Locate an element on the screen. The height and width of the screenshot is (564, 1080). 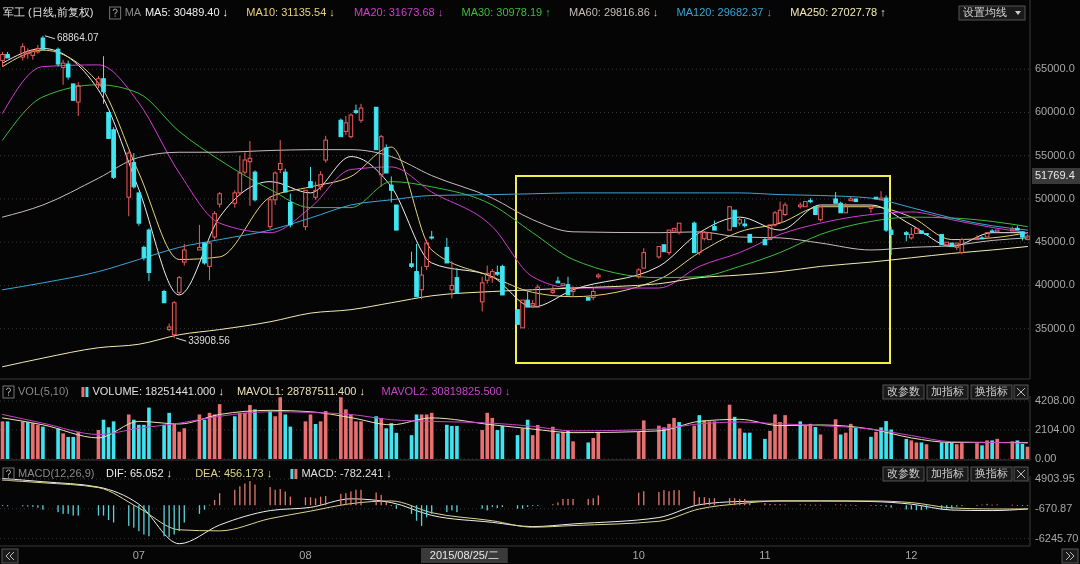
text: 军工 (日线,前复权) is located at coordinates (48, 11).